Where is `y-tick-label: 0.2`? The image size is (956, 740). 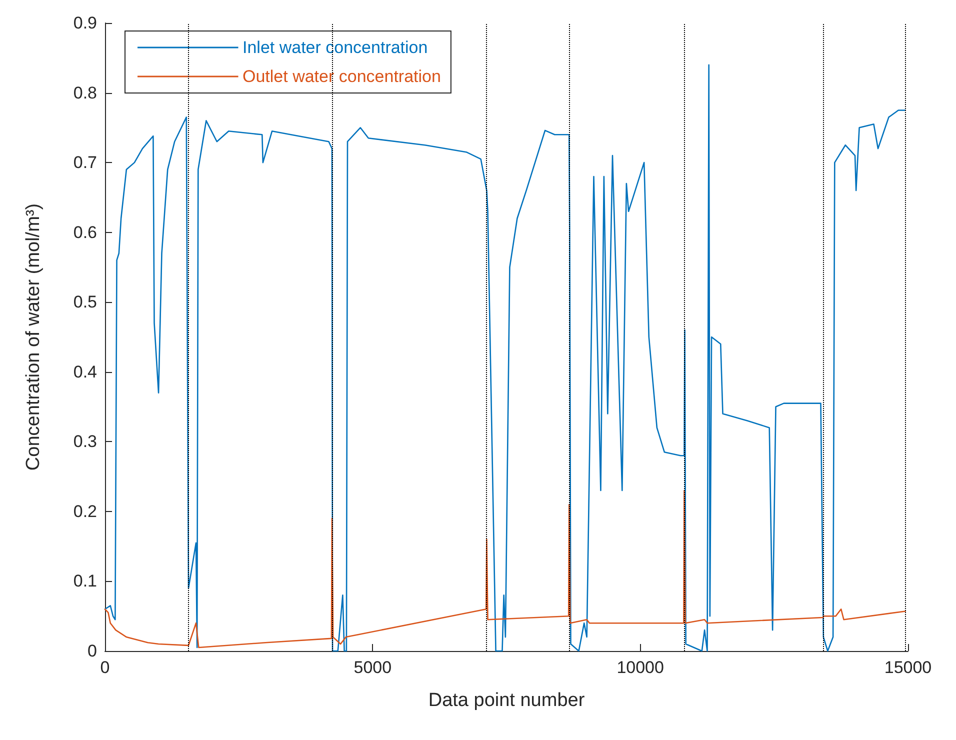
y-tick-label: 0.2 is located at coordinates (85, 511).